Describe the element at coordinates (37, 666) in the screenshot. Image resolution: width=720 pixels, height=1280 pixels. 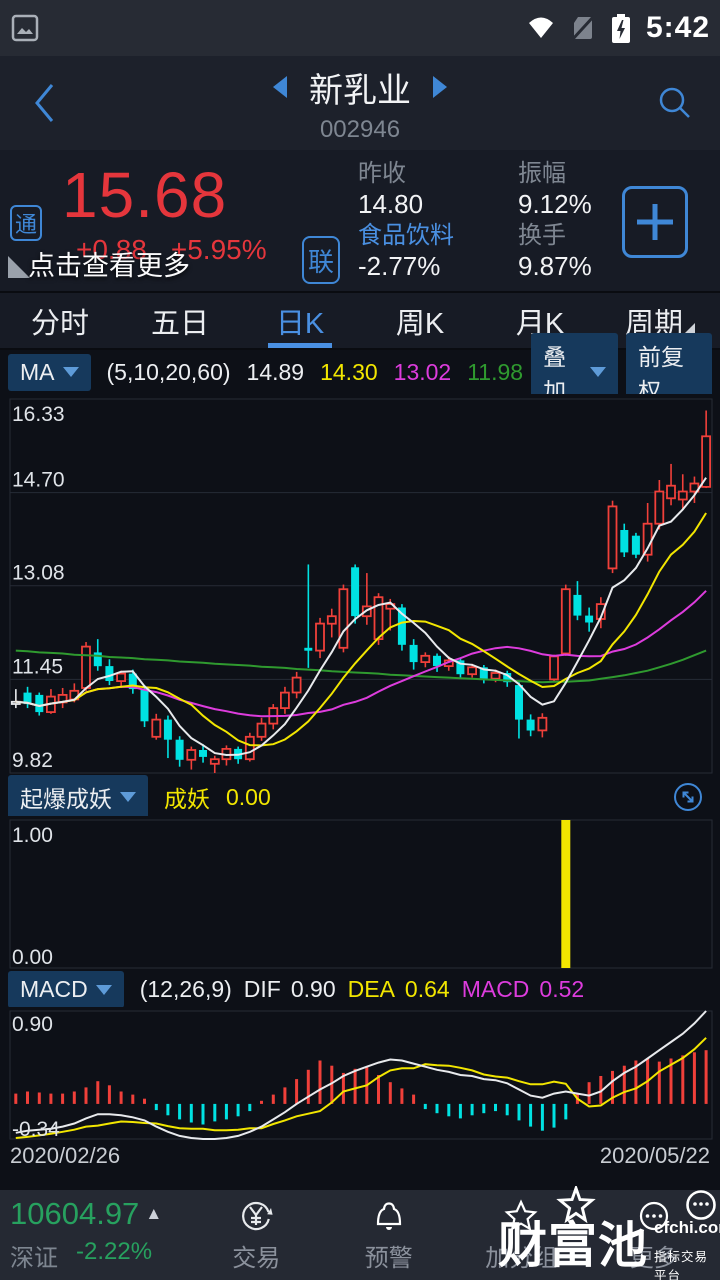
I see `svg-text: 11.45` at that location.